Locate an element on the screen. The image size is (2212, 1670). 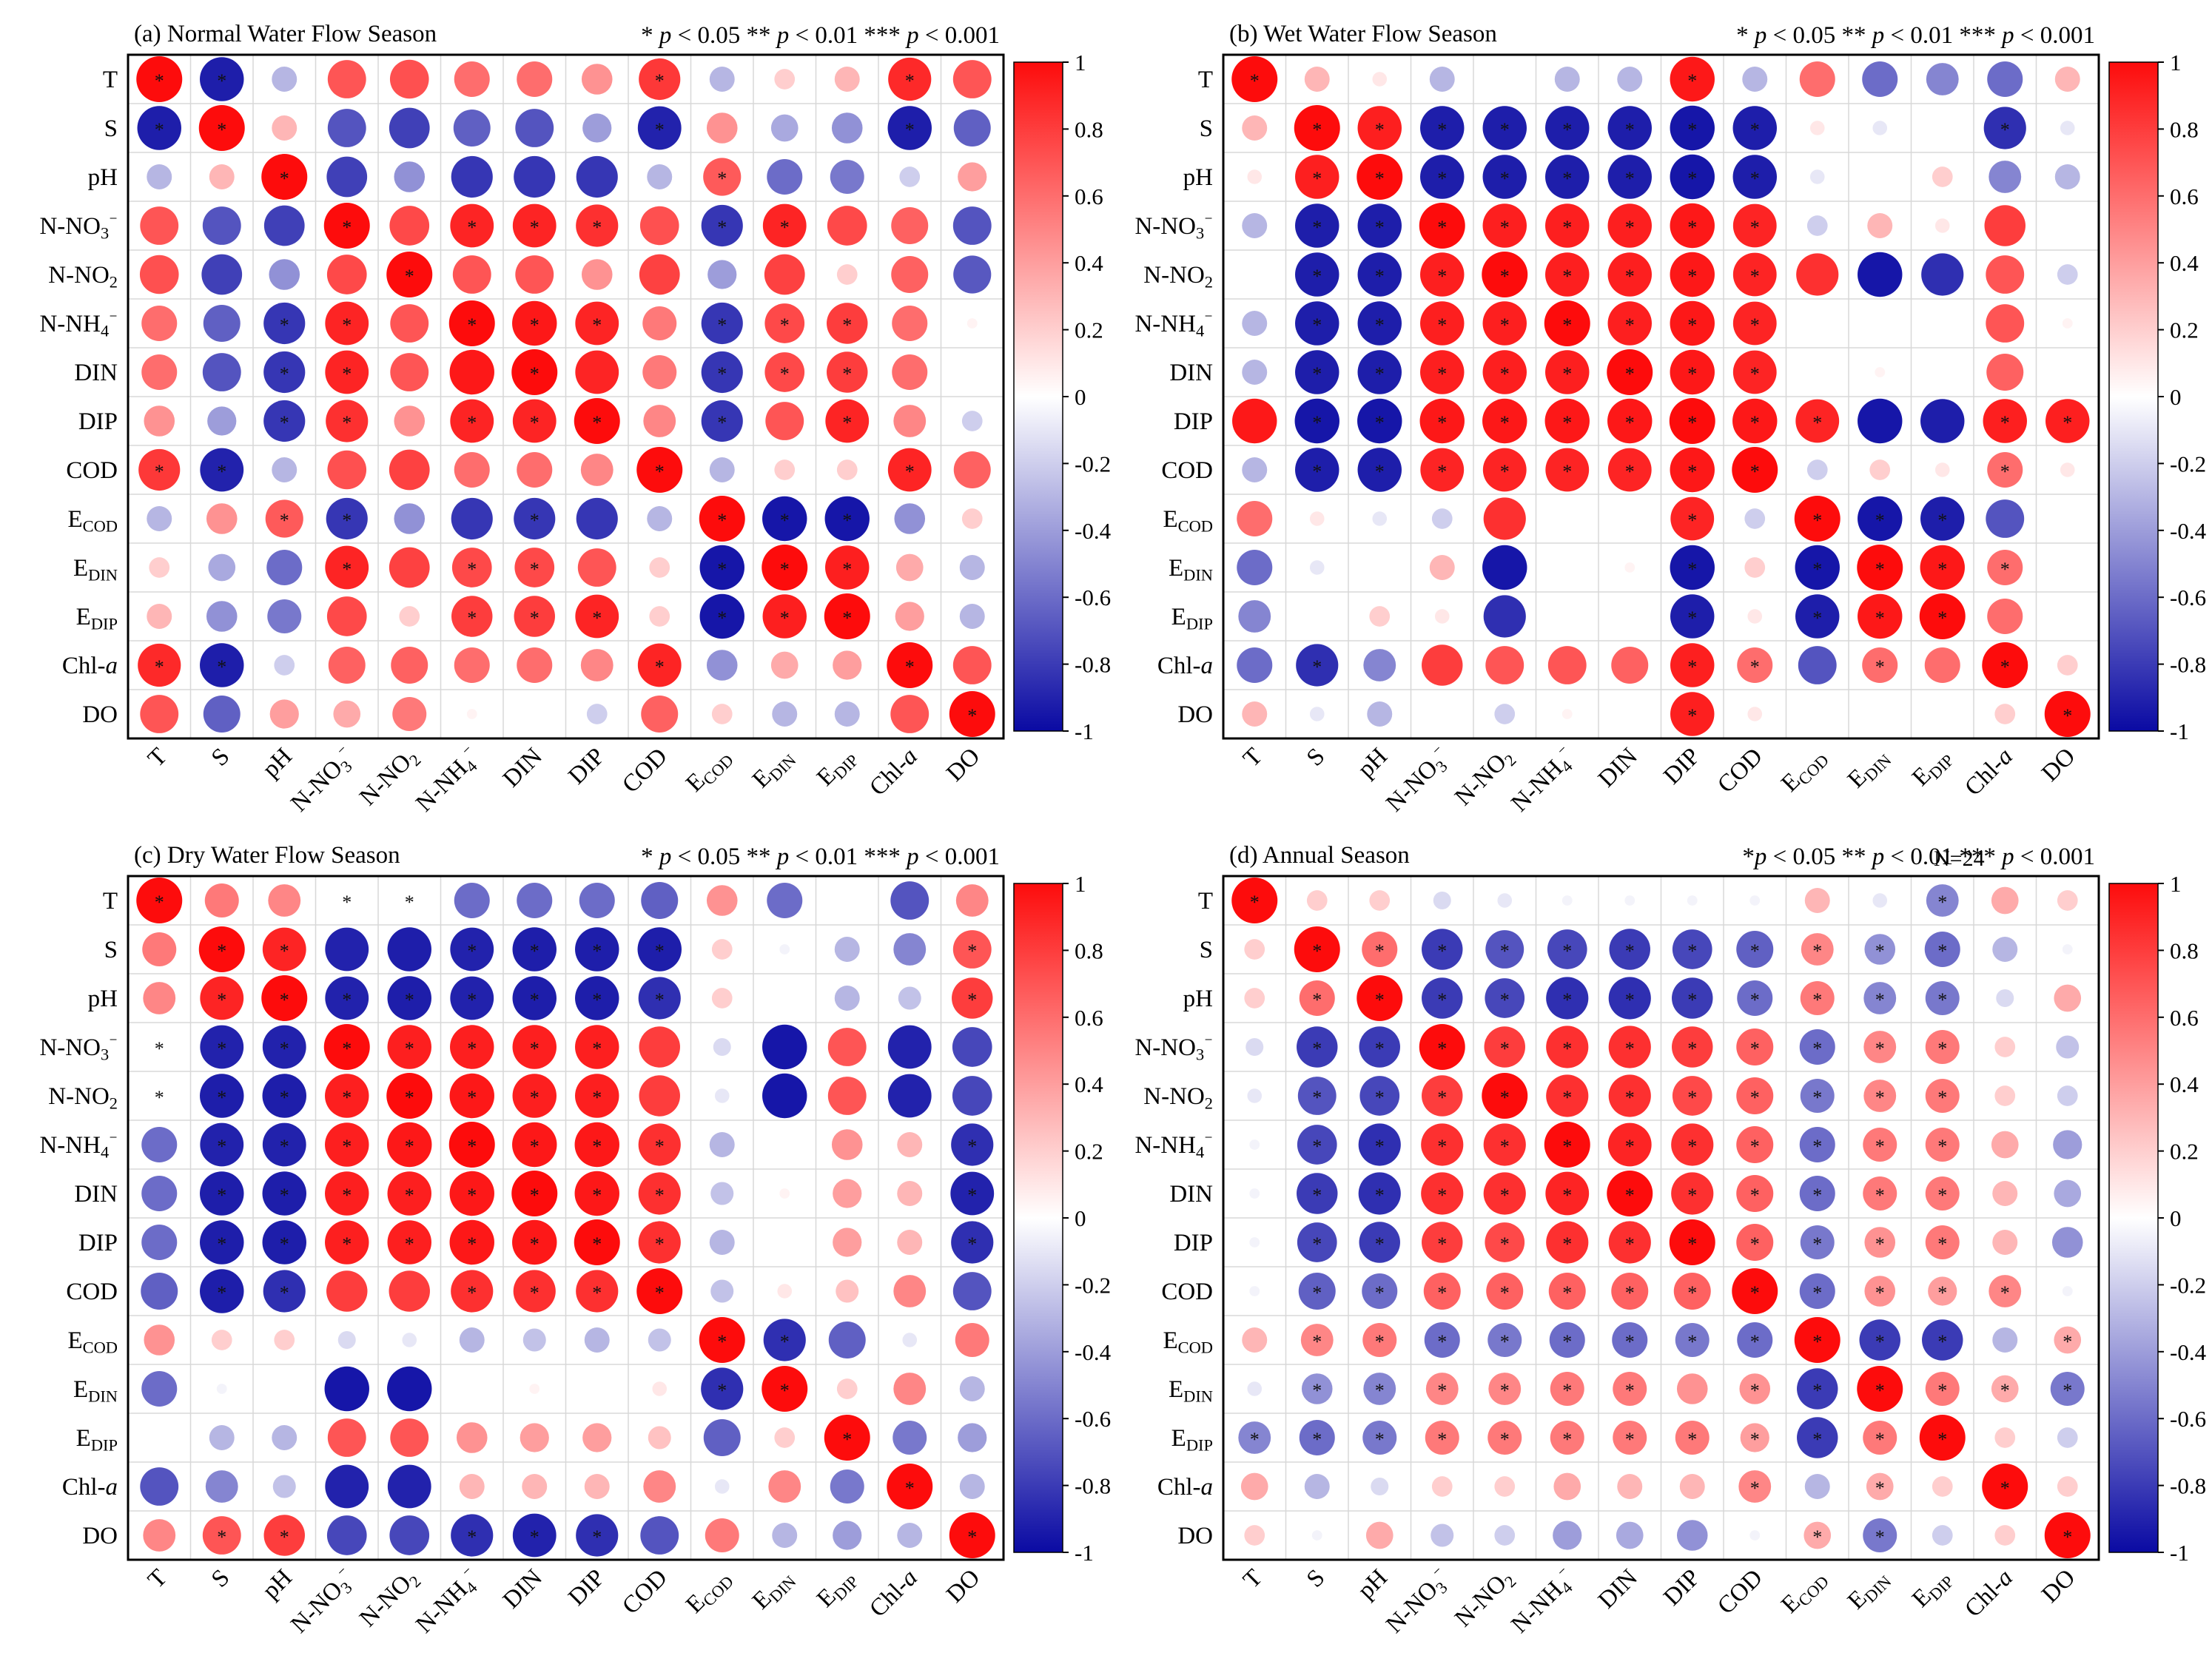
row-label: DO is located at coordinates (100, 1536).